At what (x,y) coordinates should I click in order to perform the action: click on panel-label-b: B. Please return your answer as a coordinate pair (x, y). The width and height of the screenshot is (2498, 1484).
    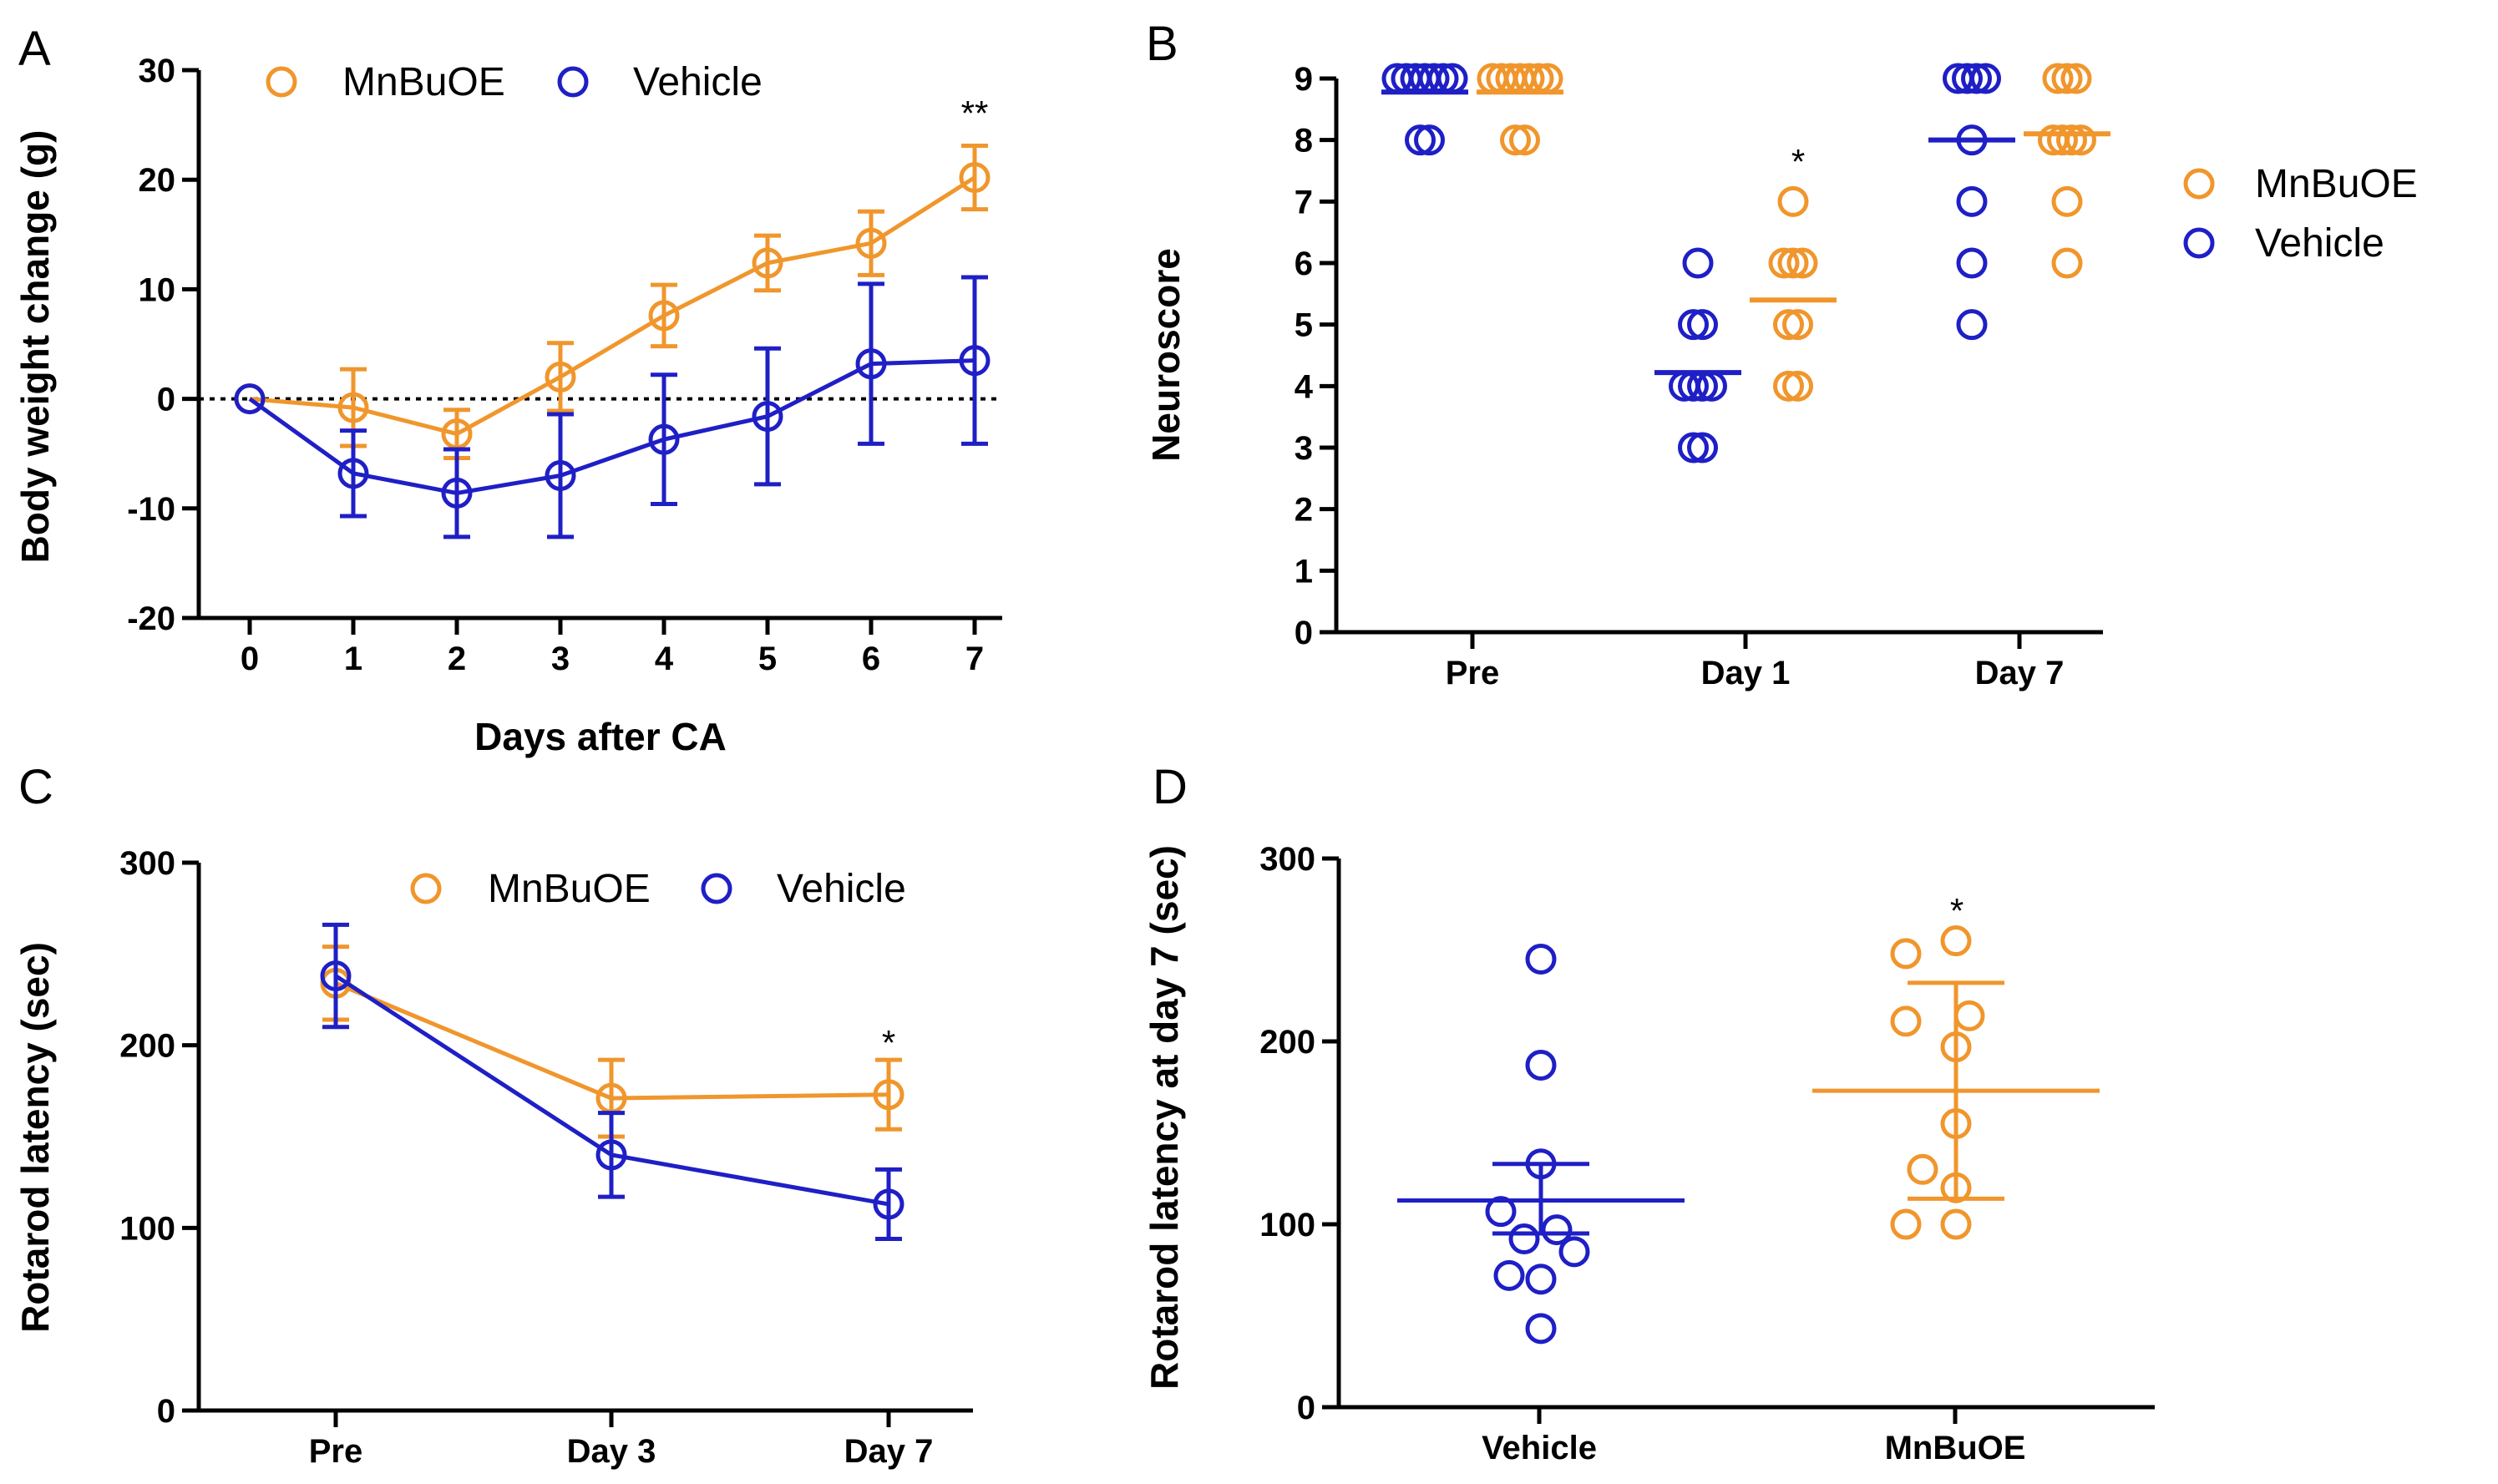
    Looking at the image, I should click on (1162, 44).